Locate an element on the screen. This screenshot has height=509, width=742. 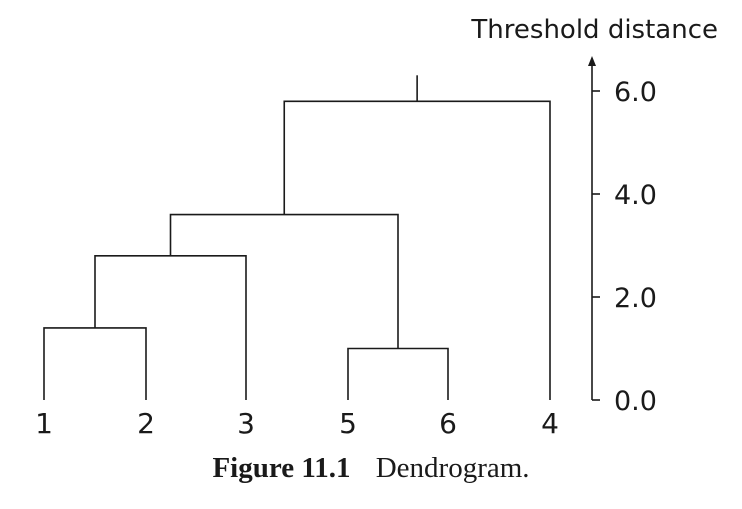
axis-title: Threshold distance is located at coordinates (594, 30).